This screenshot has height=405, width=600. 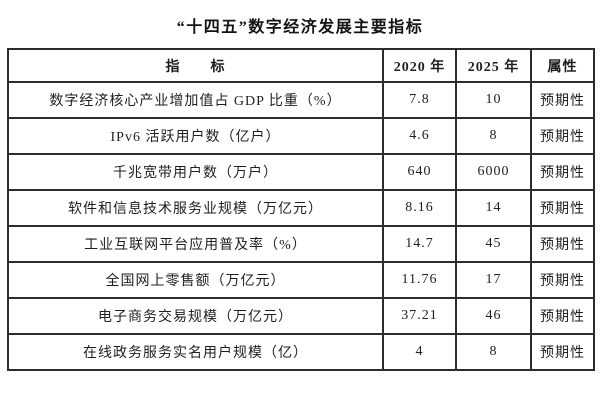 What do you see at coordinates (195, 208) in the screenshot?
I see `indicator-cell: 软件和信息技术服务业规模（万亿元）` at bounding box center [195, 208].